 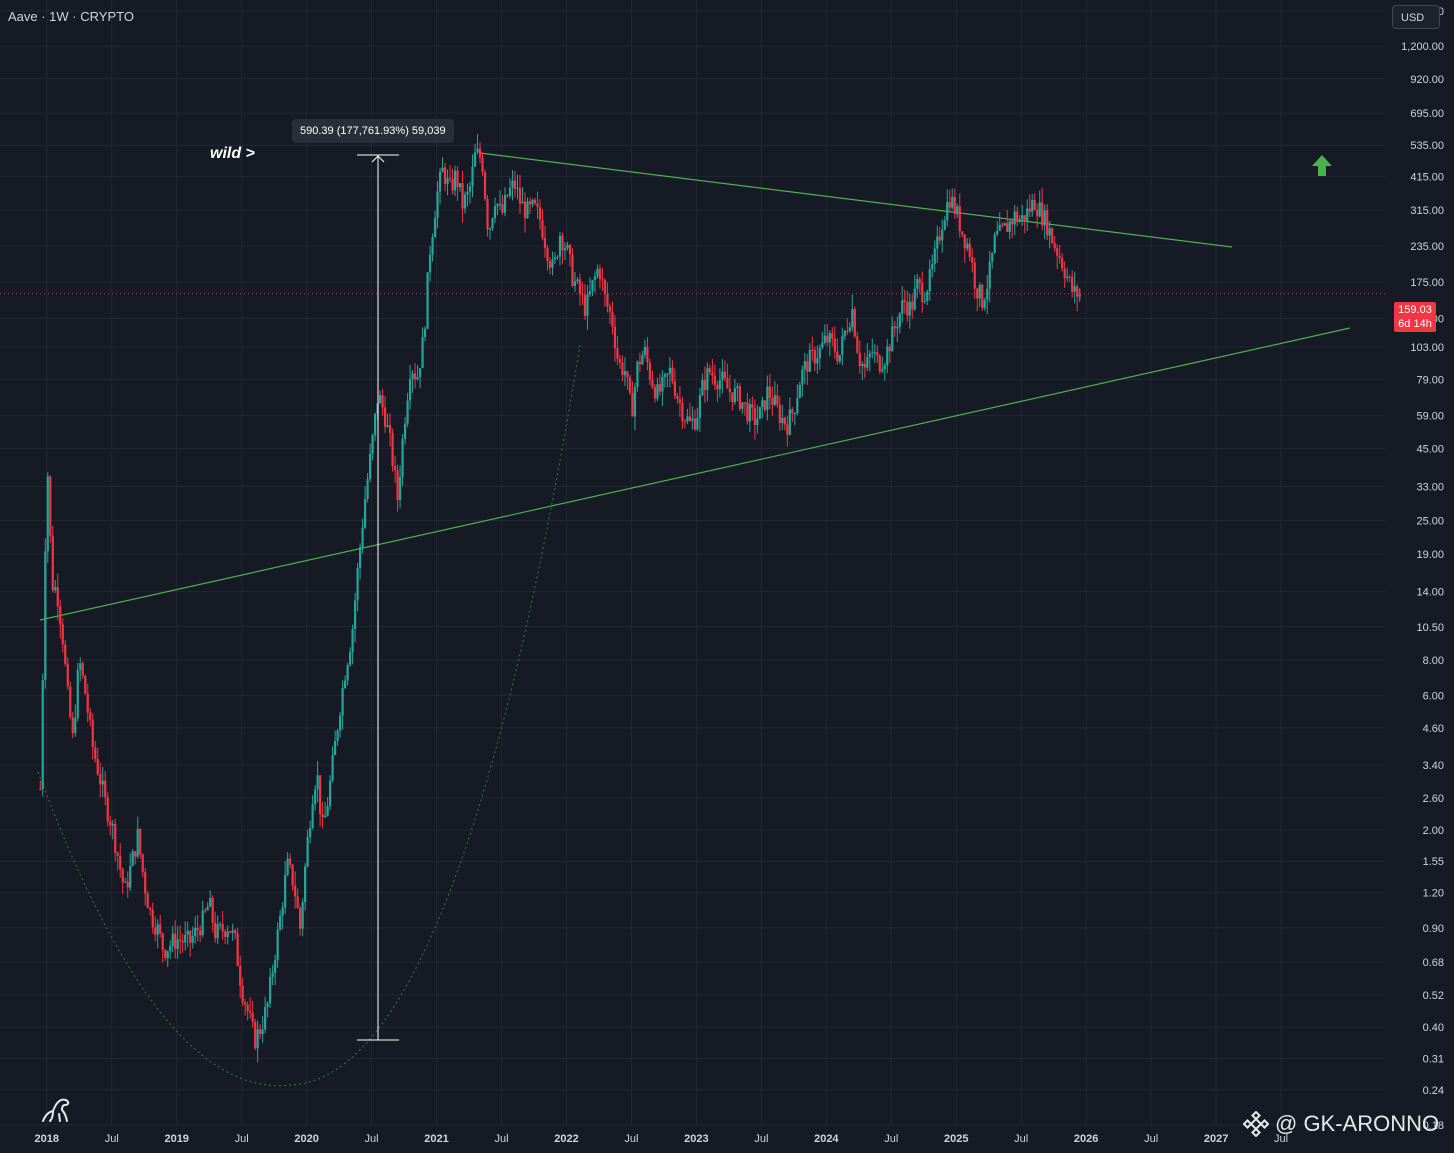 What do you see at coordinates (1430, 593) in the screenshot?
I see `price-tick-label: 14.00` at bounding box center [1430, 593].